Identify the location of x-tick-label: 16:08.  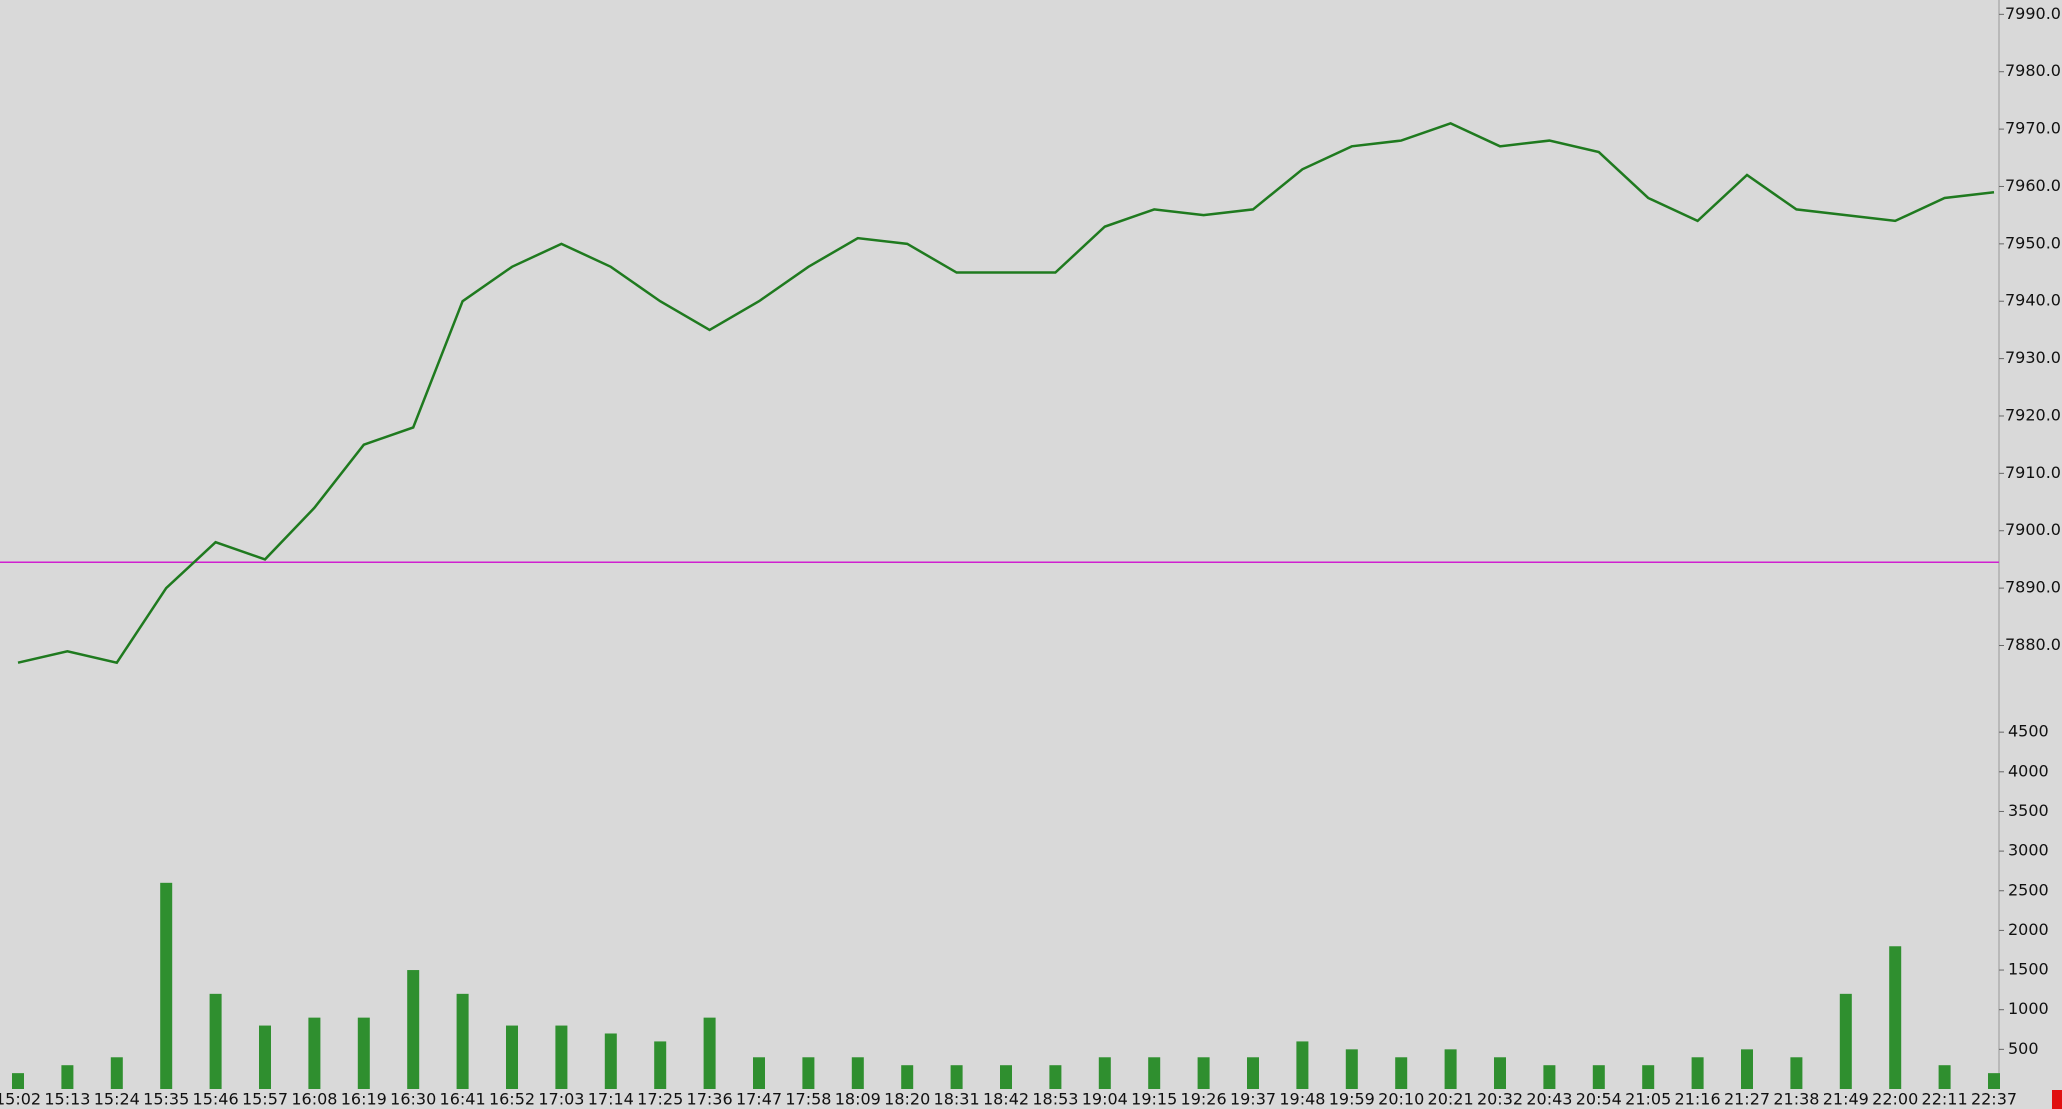
(314, 1099).